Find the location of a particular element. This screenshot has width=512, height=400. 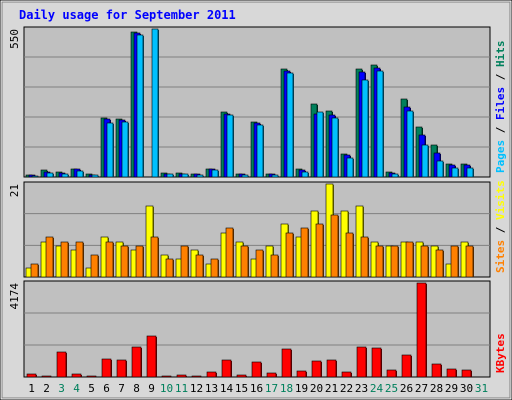

chart-title: Daily usage for September 2011 is located at coordinates (127, 15).